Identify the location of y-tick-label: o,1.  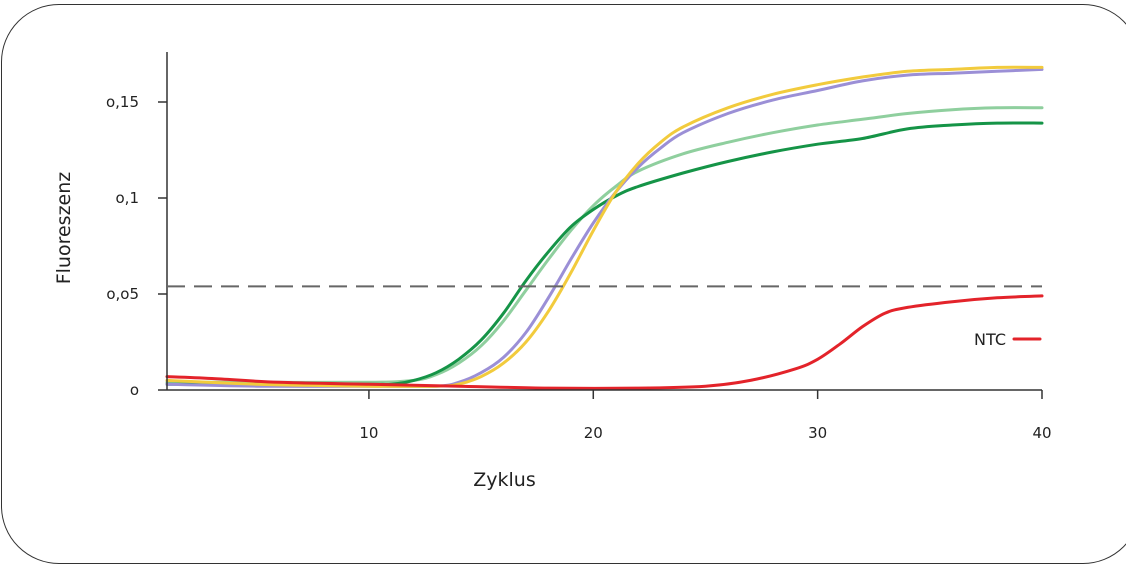
(128, 198).